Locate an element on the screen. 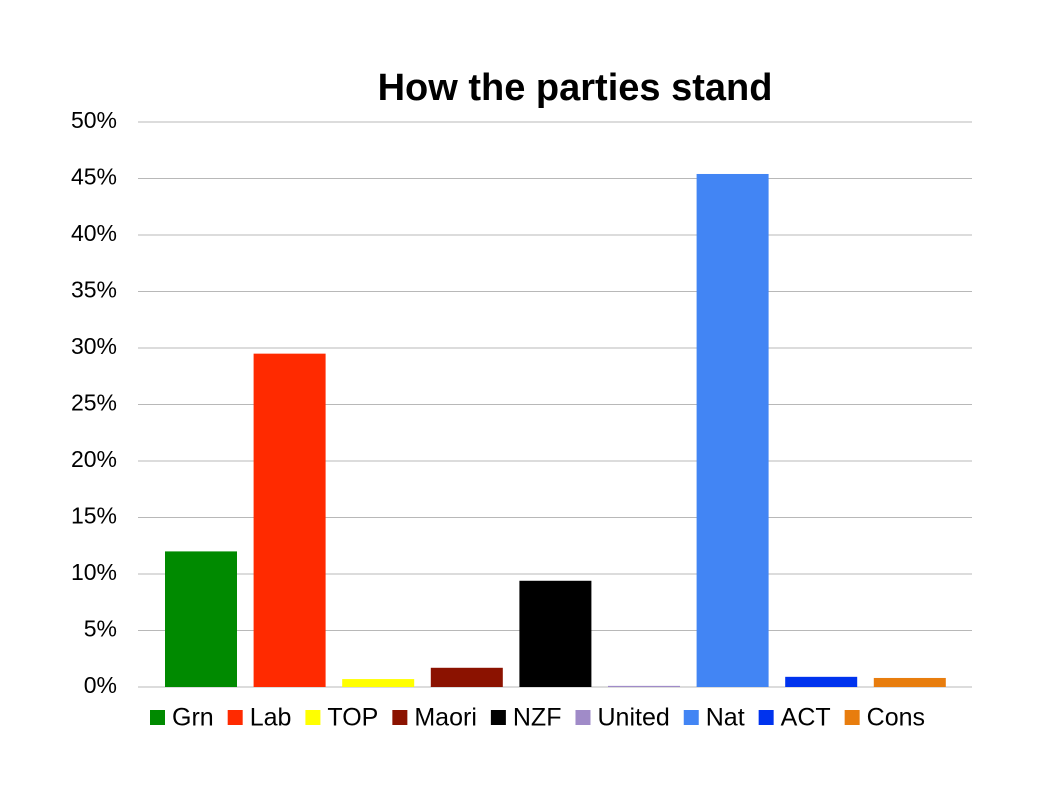 The width and height of the screenshot is (1050, 789). y-tick-label: 15% is located at coordinates (94, 516).